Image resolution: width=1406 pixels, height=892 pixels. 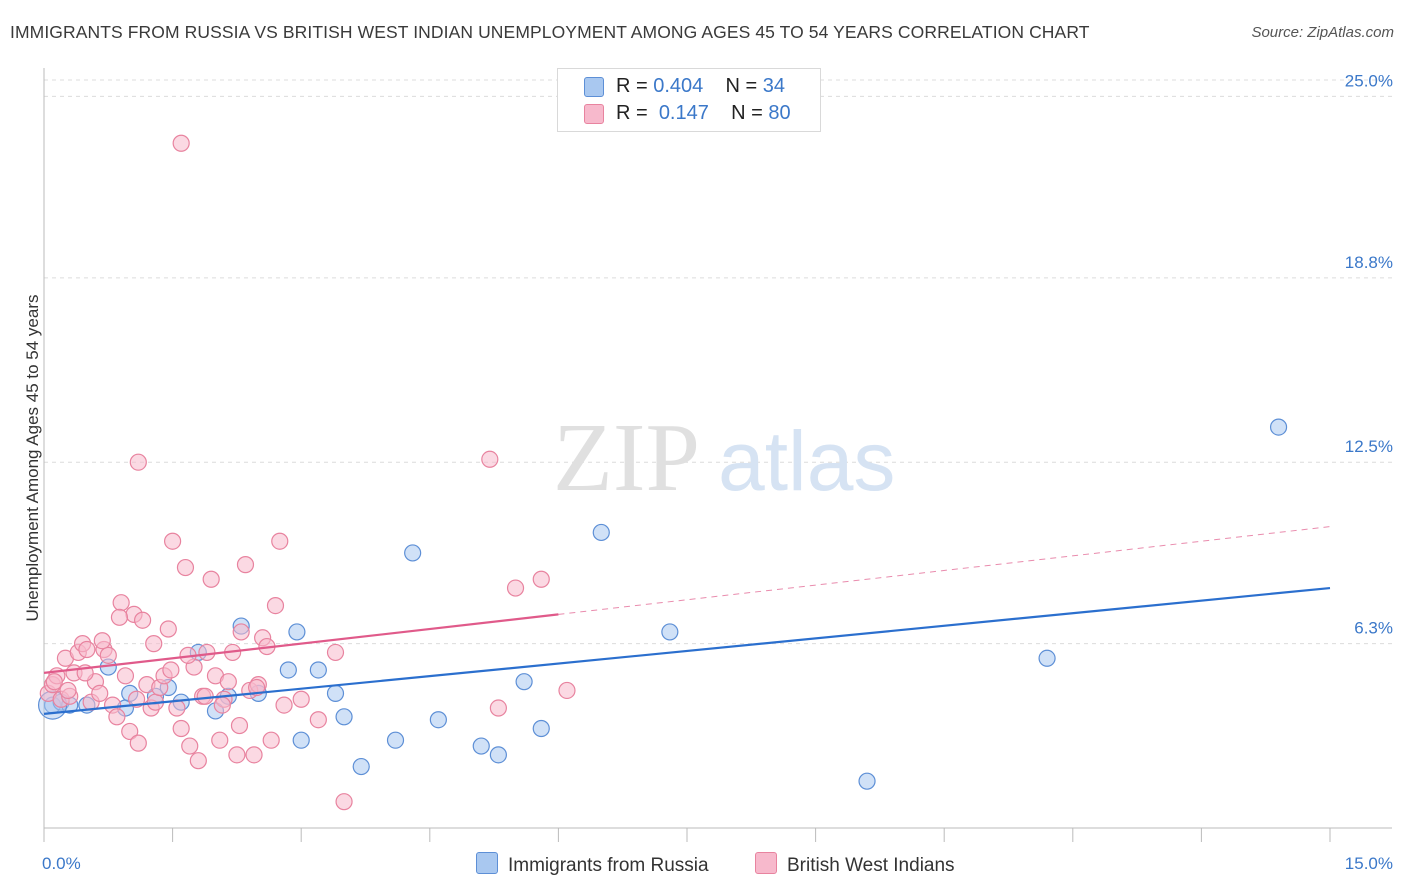 I want to click on bwi-trendline-projection, so click(x=944, y=570).